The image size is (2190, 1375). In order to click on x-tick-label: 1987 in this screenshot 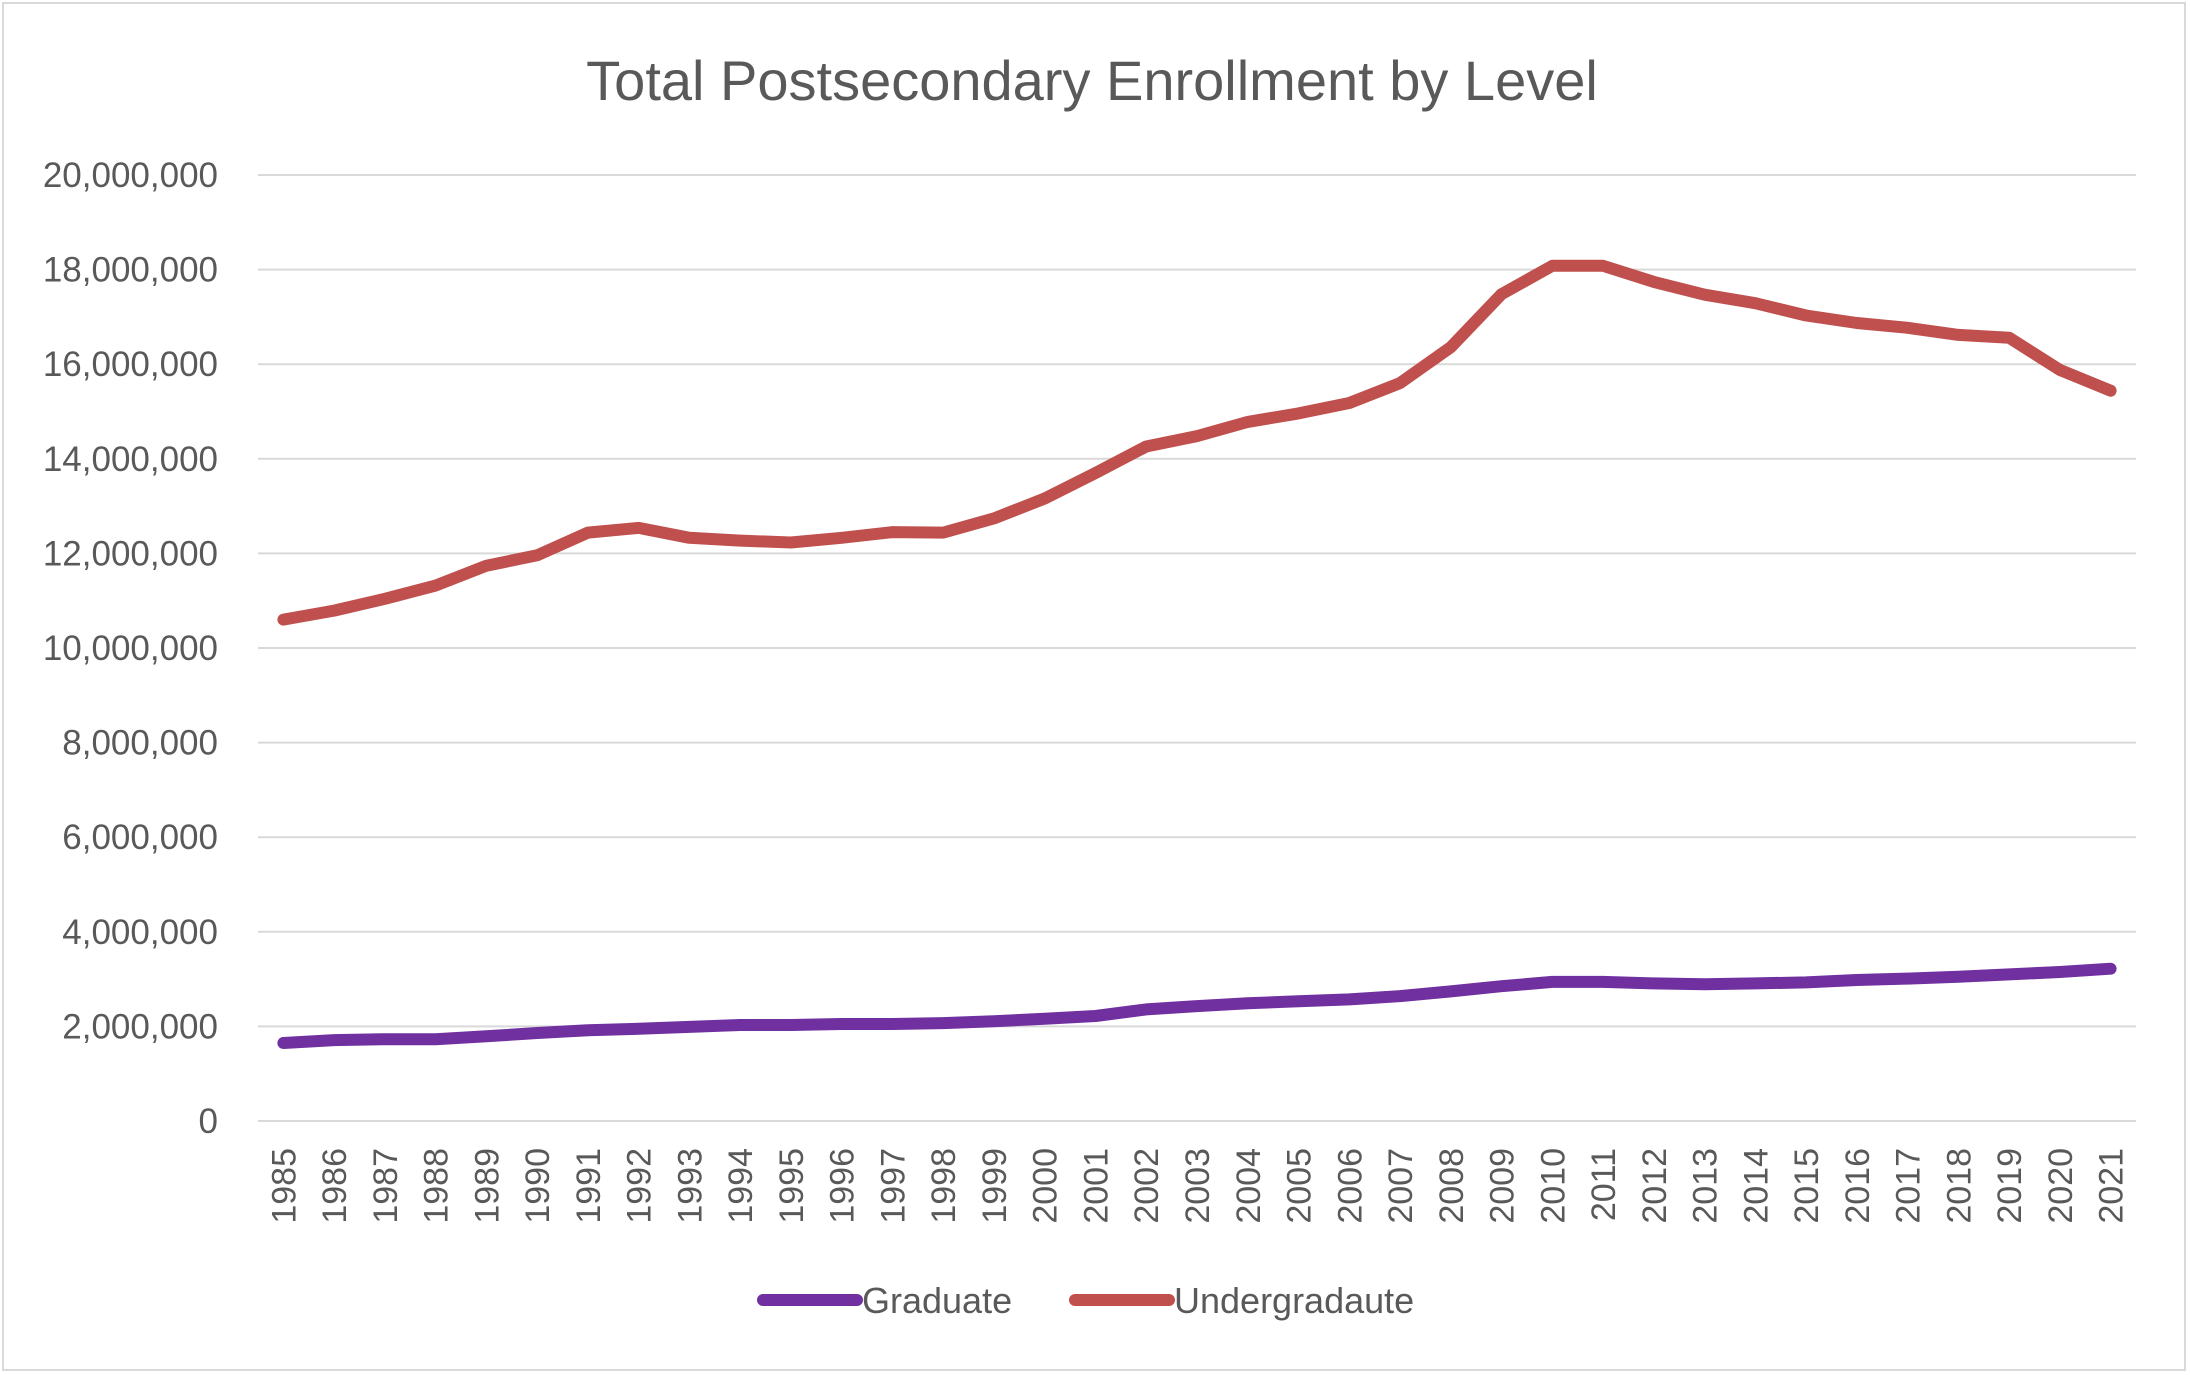, I will do `click(386, 1186)`.